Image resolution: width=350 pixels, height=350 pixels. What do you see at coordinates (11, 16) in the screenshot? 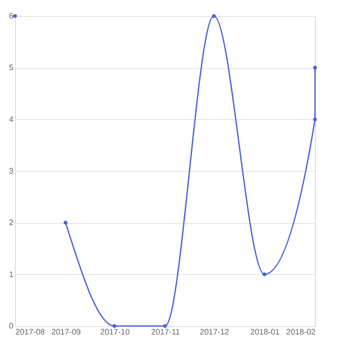
I see `y-tick-label: 6` at bounding box center [11, 16].